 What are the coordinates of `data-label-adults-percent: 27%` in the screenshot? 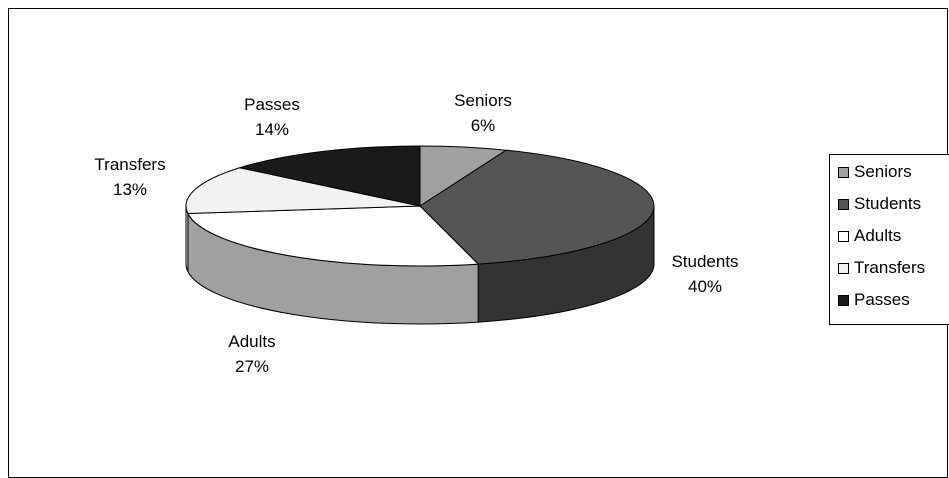 It's located at (252, 366).